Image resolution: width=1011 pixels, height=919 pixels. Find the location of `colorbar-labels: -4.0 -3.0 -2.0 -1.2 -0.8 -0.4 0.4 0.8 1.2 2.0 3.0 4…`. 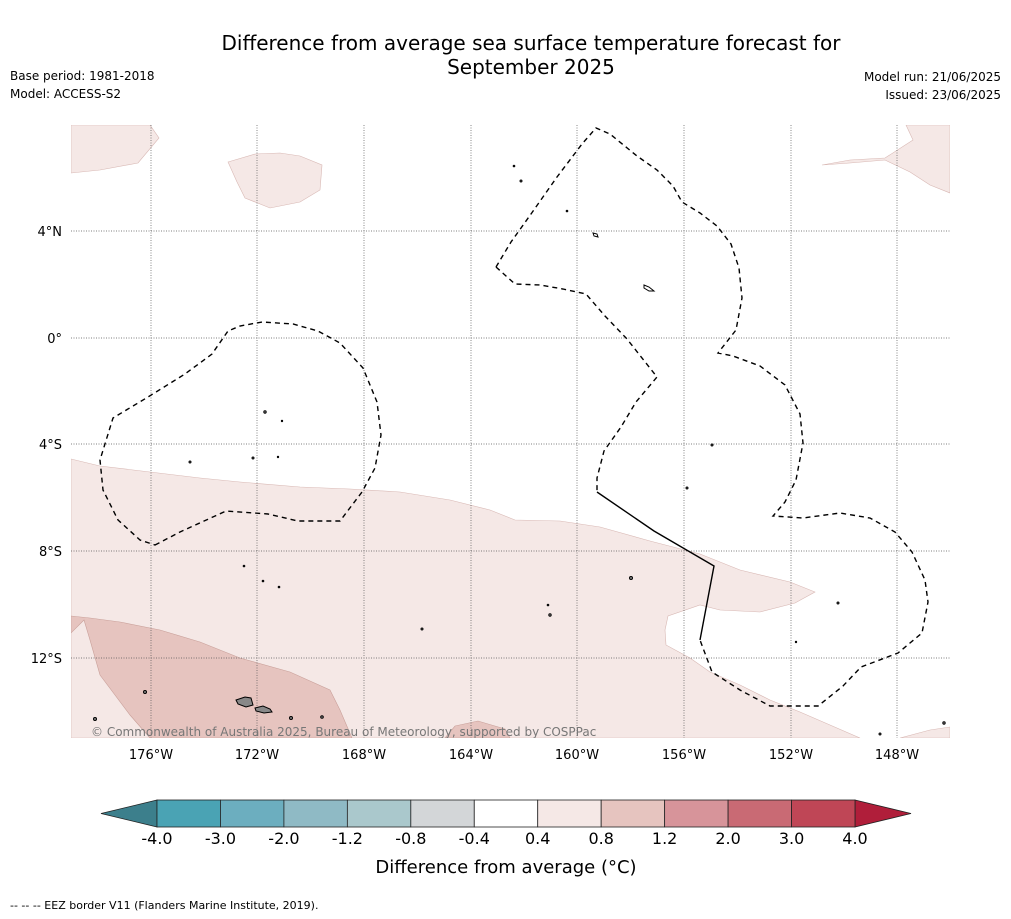

colorbar-labels: -4.0 -3.0 -2.0 -1.2 -0.8 -0.4 0.4 0.8 1.2 2.0 3.0 4… is located at coordinates (504, 838).